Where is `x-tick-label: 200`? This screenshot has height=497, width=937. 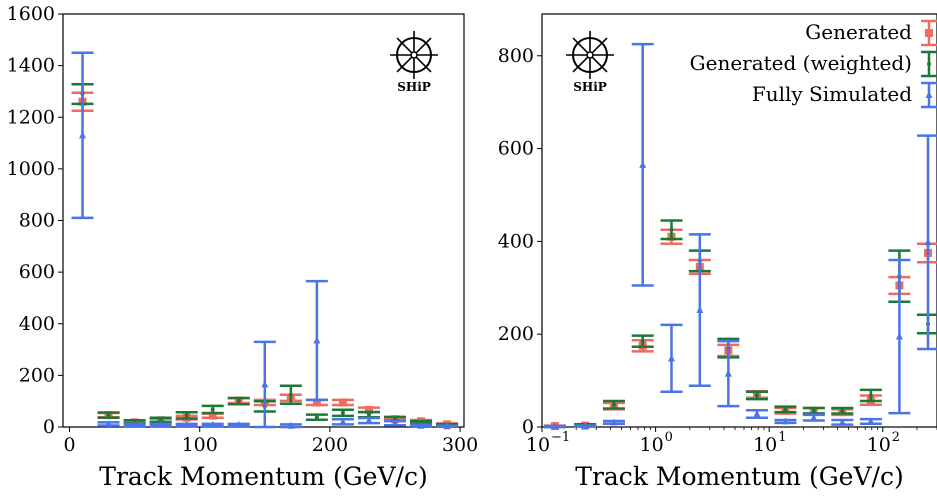 x-tick-label: 200 is located at coordinates (330, 445).